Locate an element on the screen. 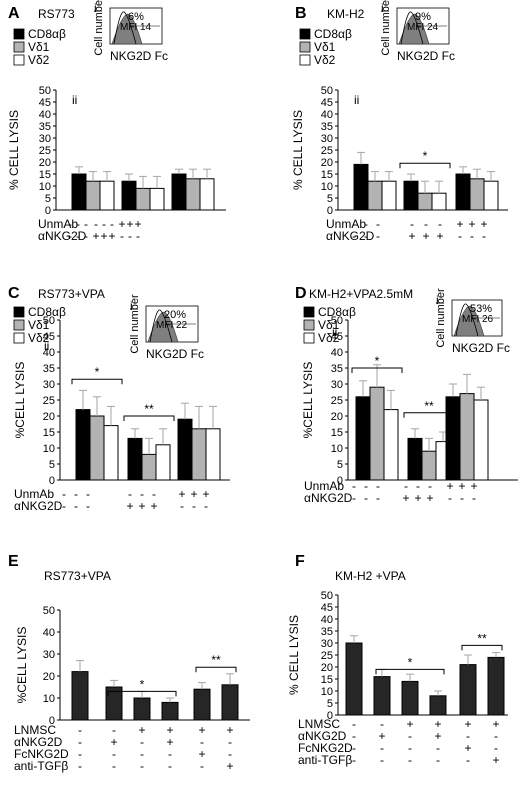 The image size is (520, 787). row-sign-E-2-5: - is located at coordinates (230, 754).